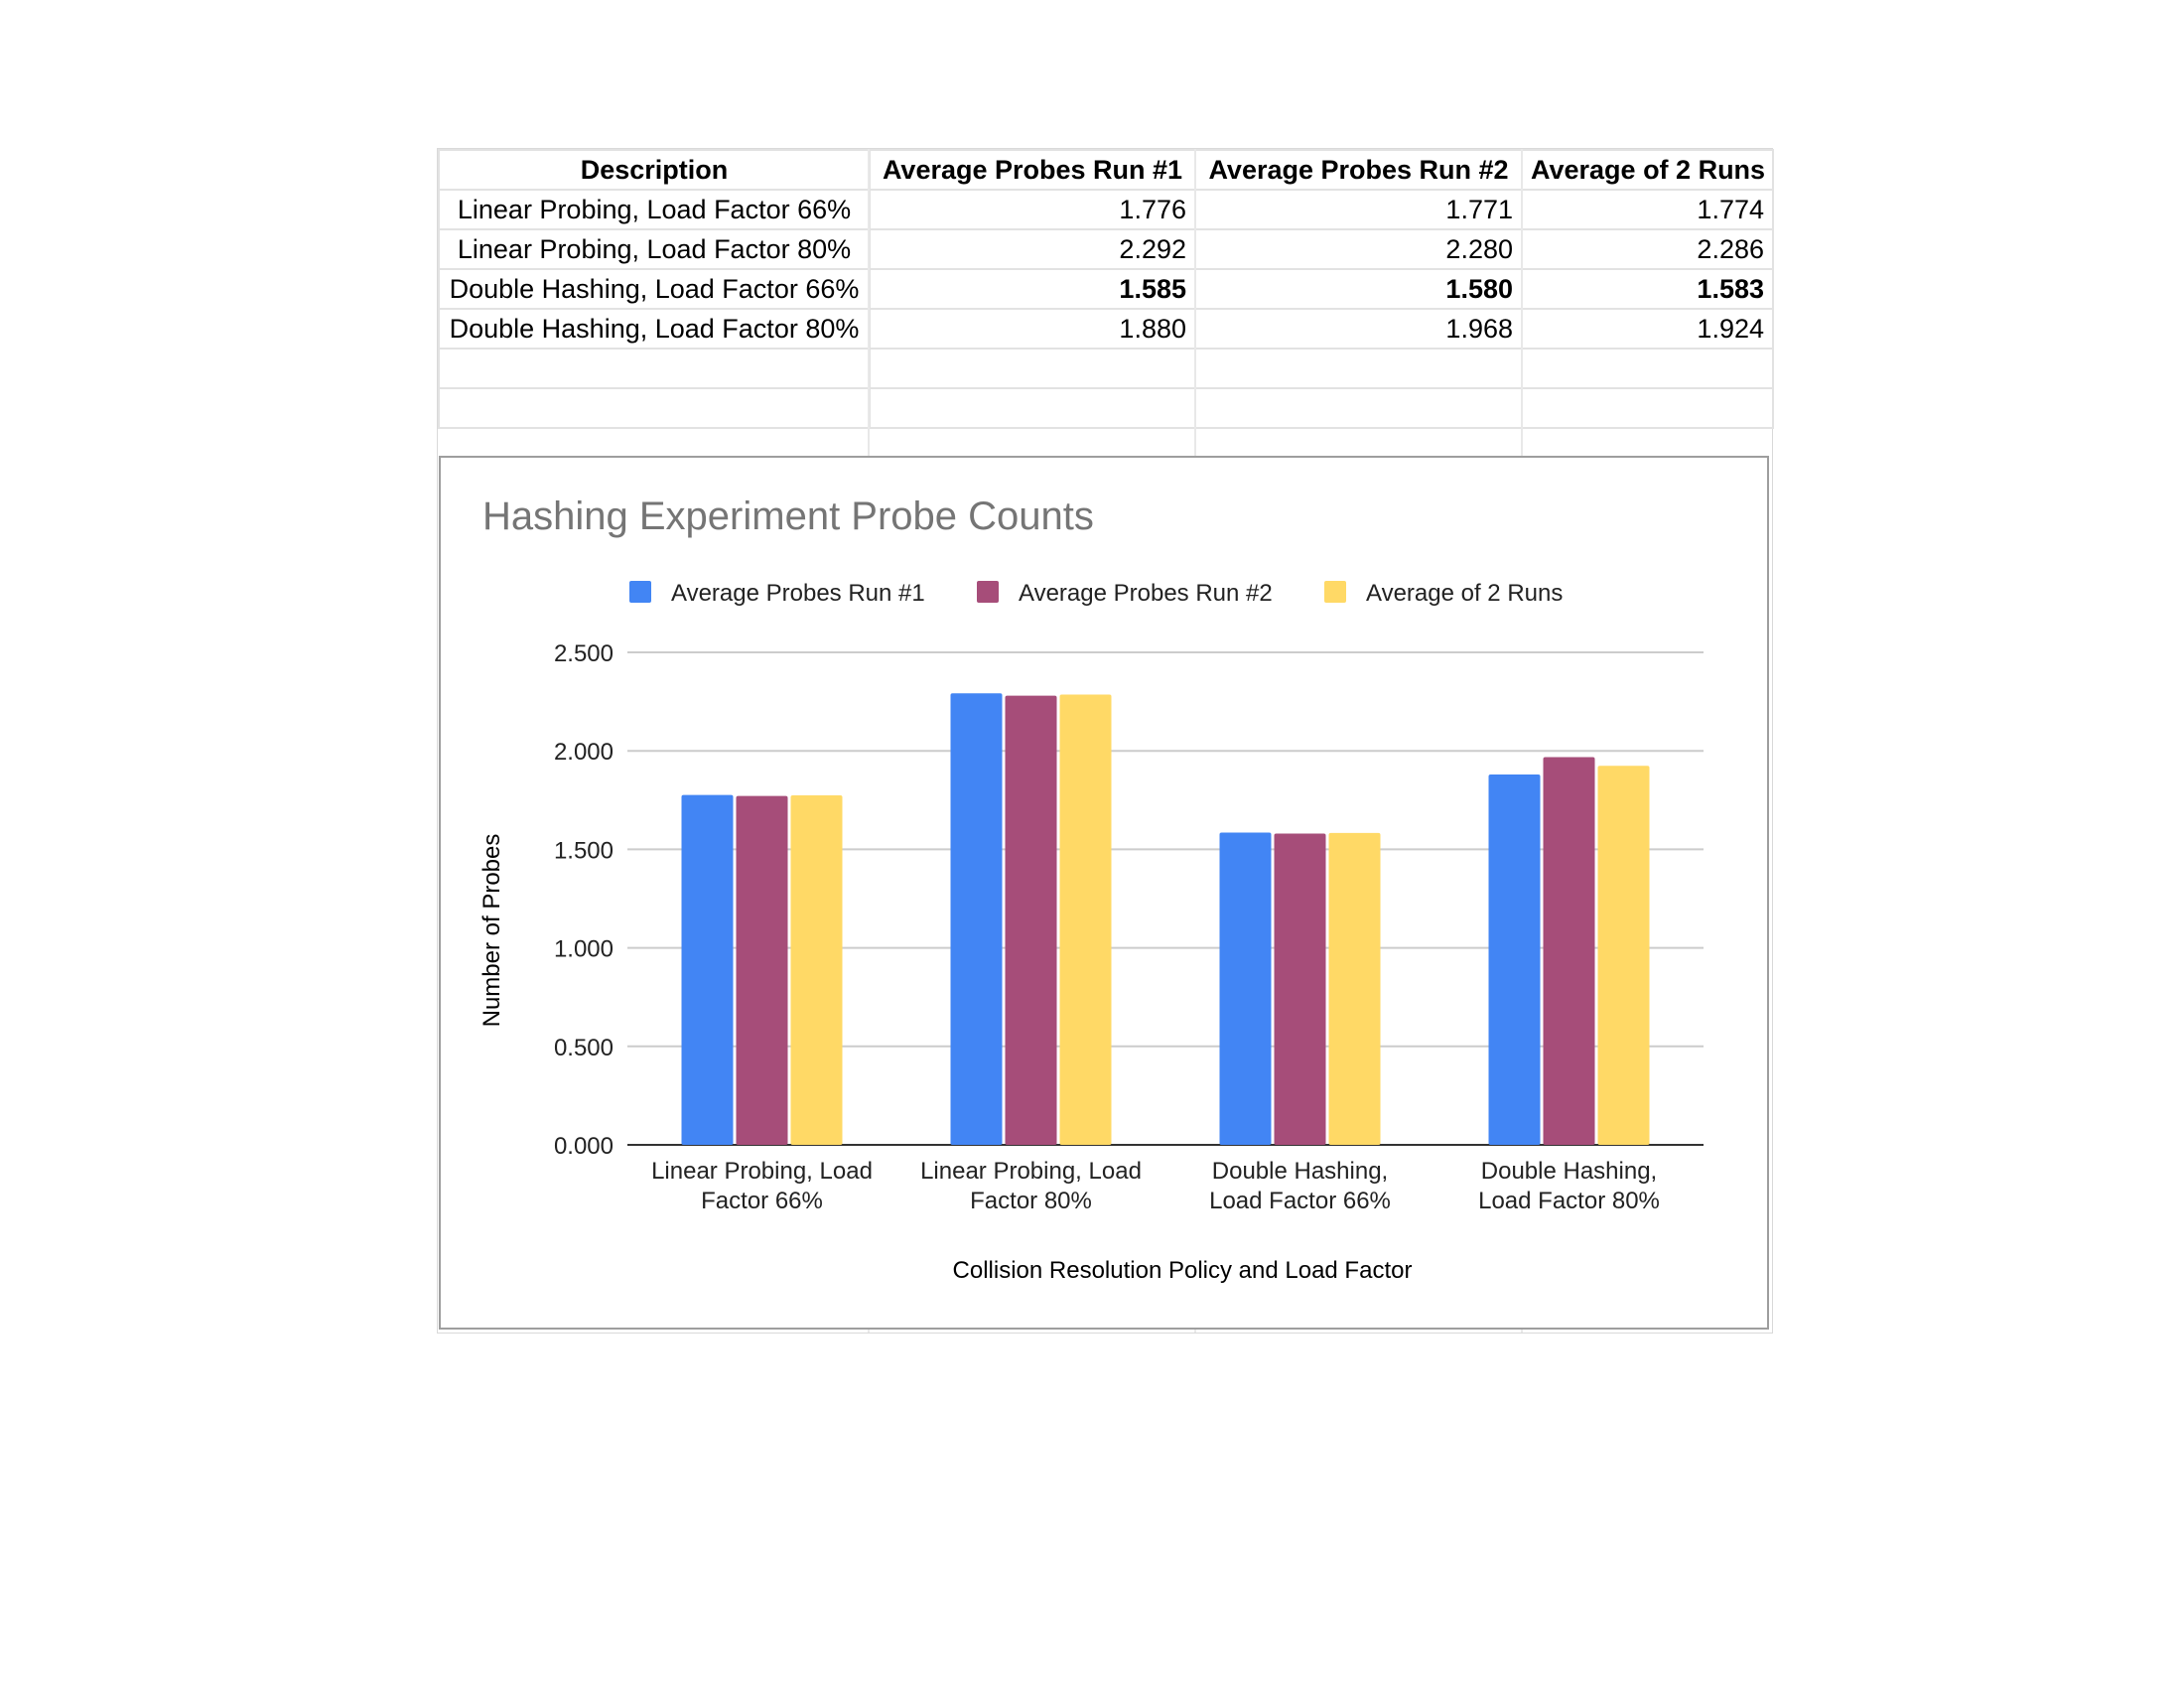  I want to click on header-description: Description, so click(654, 170).